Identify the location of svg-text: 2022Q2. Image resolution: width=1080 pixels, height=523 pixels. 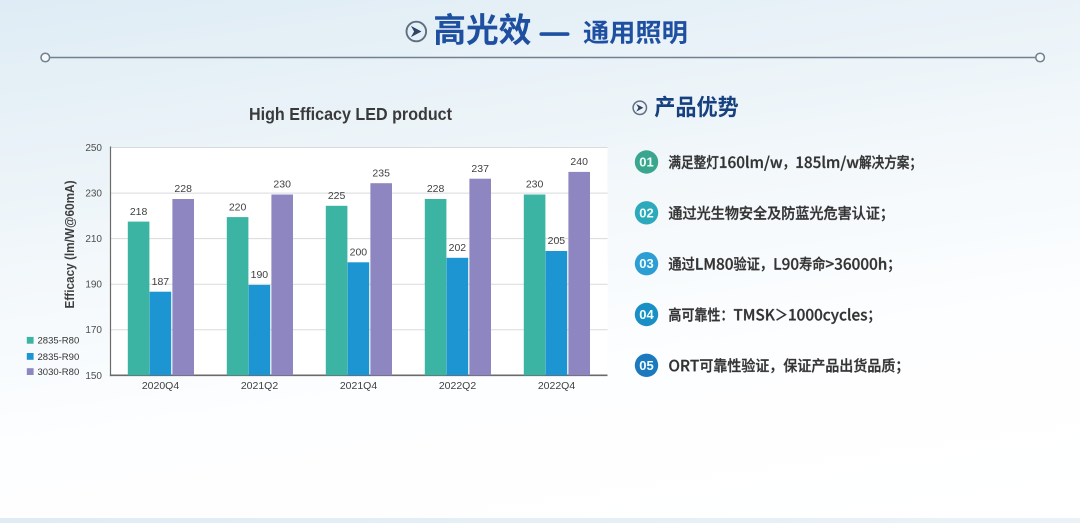
(458, 386).